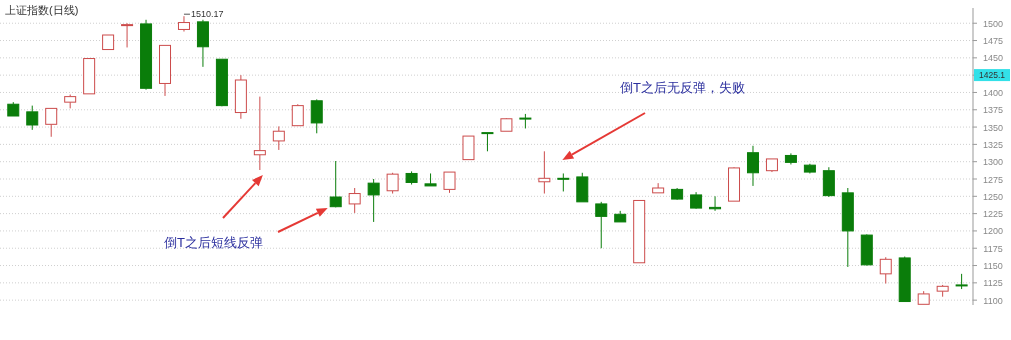  Describe the element at coordinates (993, 92) in the screenshot. I see `y-tick-label: 1400` at that location.